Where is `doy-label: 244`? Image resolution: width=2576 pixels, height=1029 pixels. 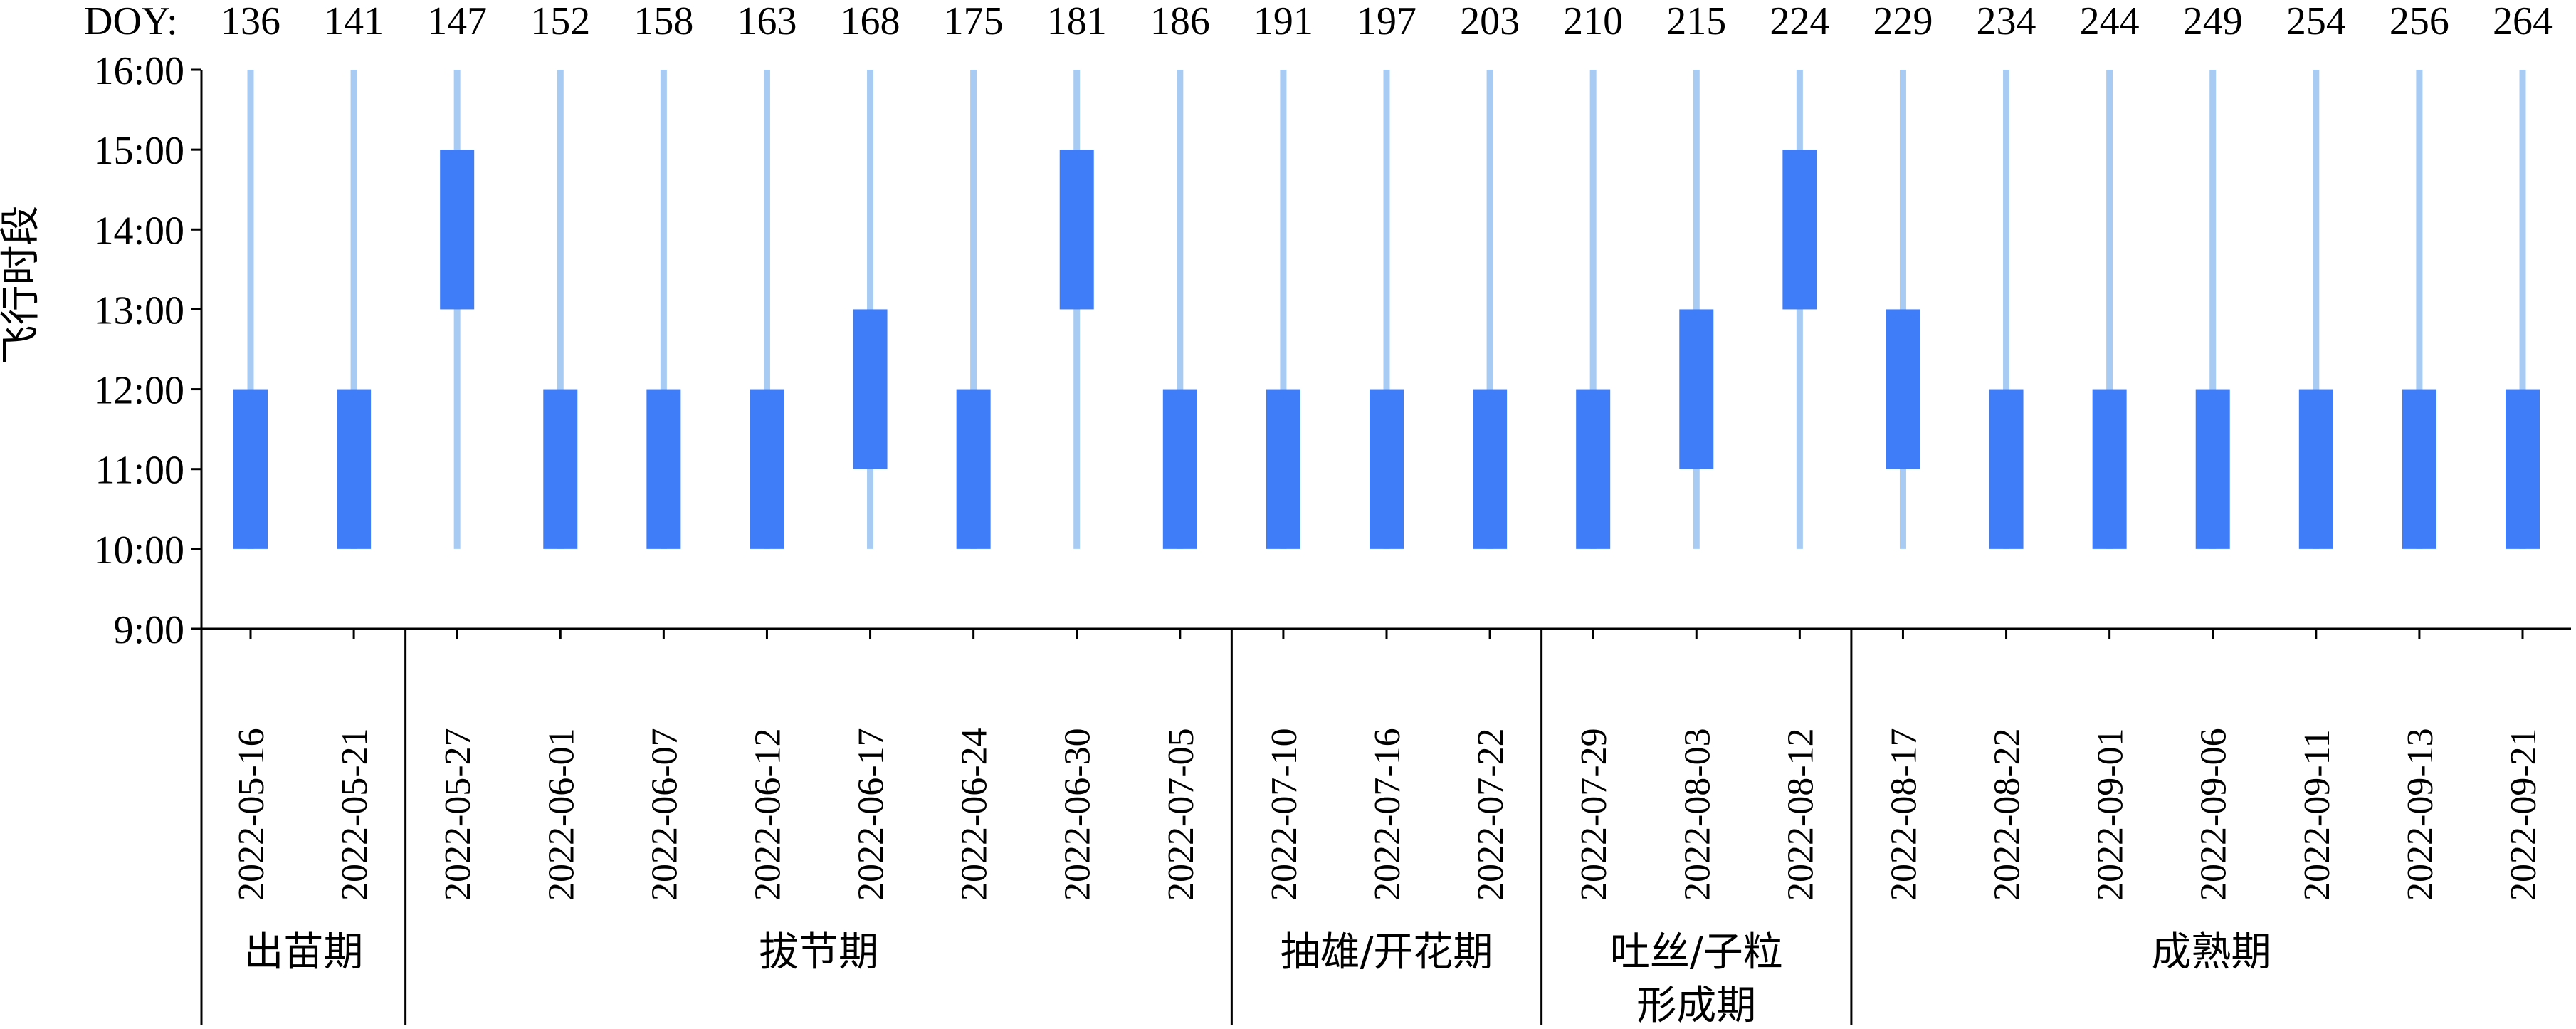 doy-label: 244 is located at coordinates (2110, 22).